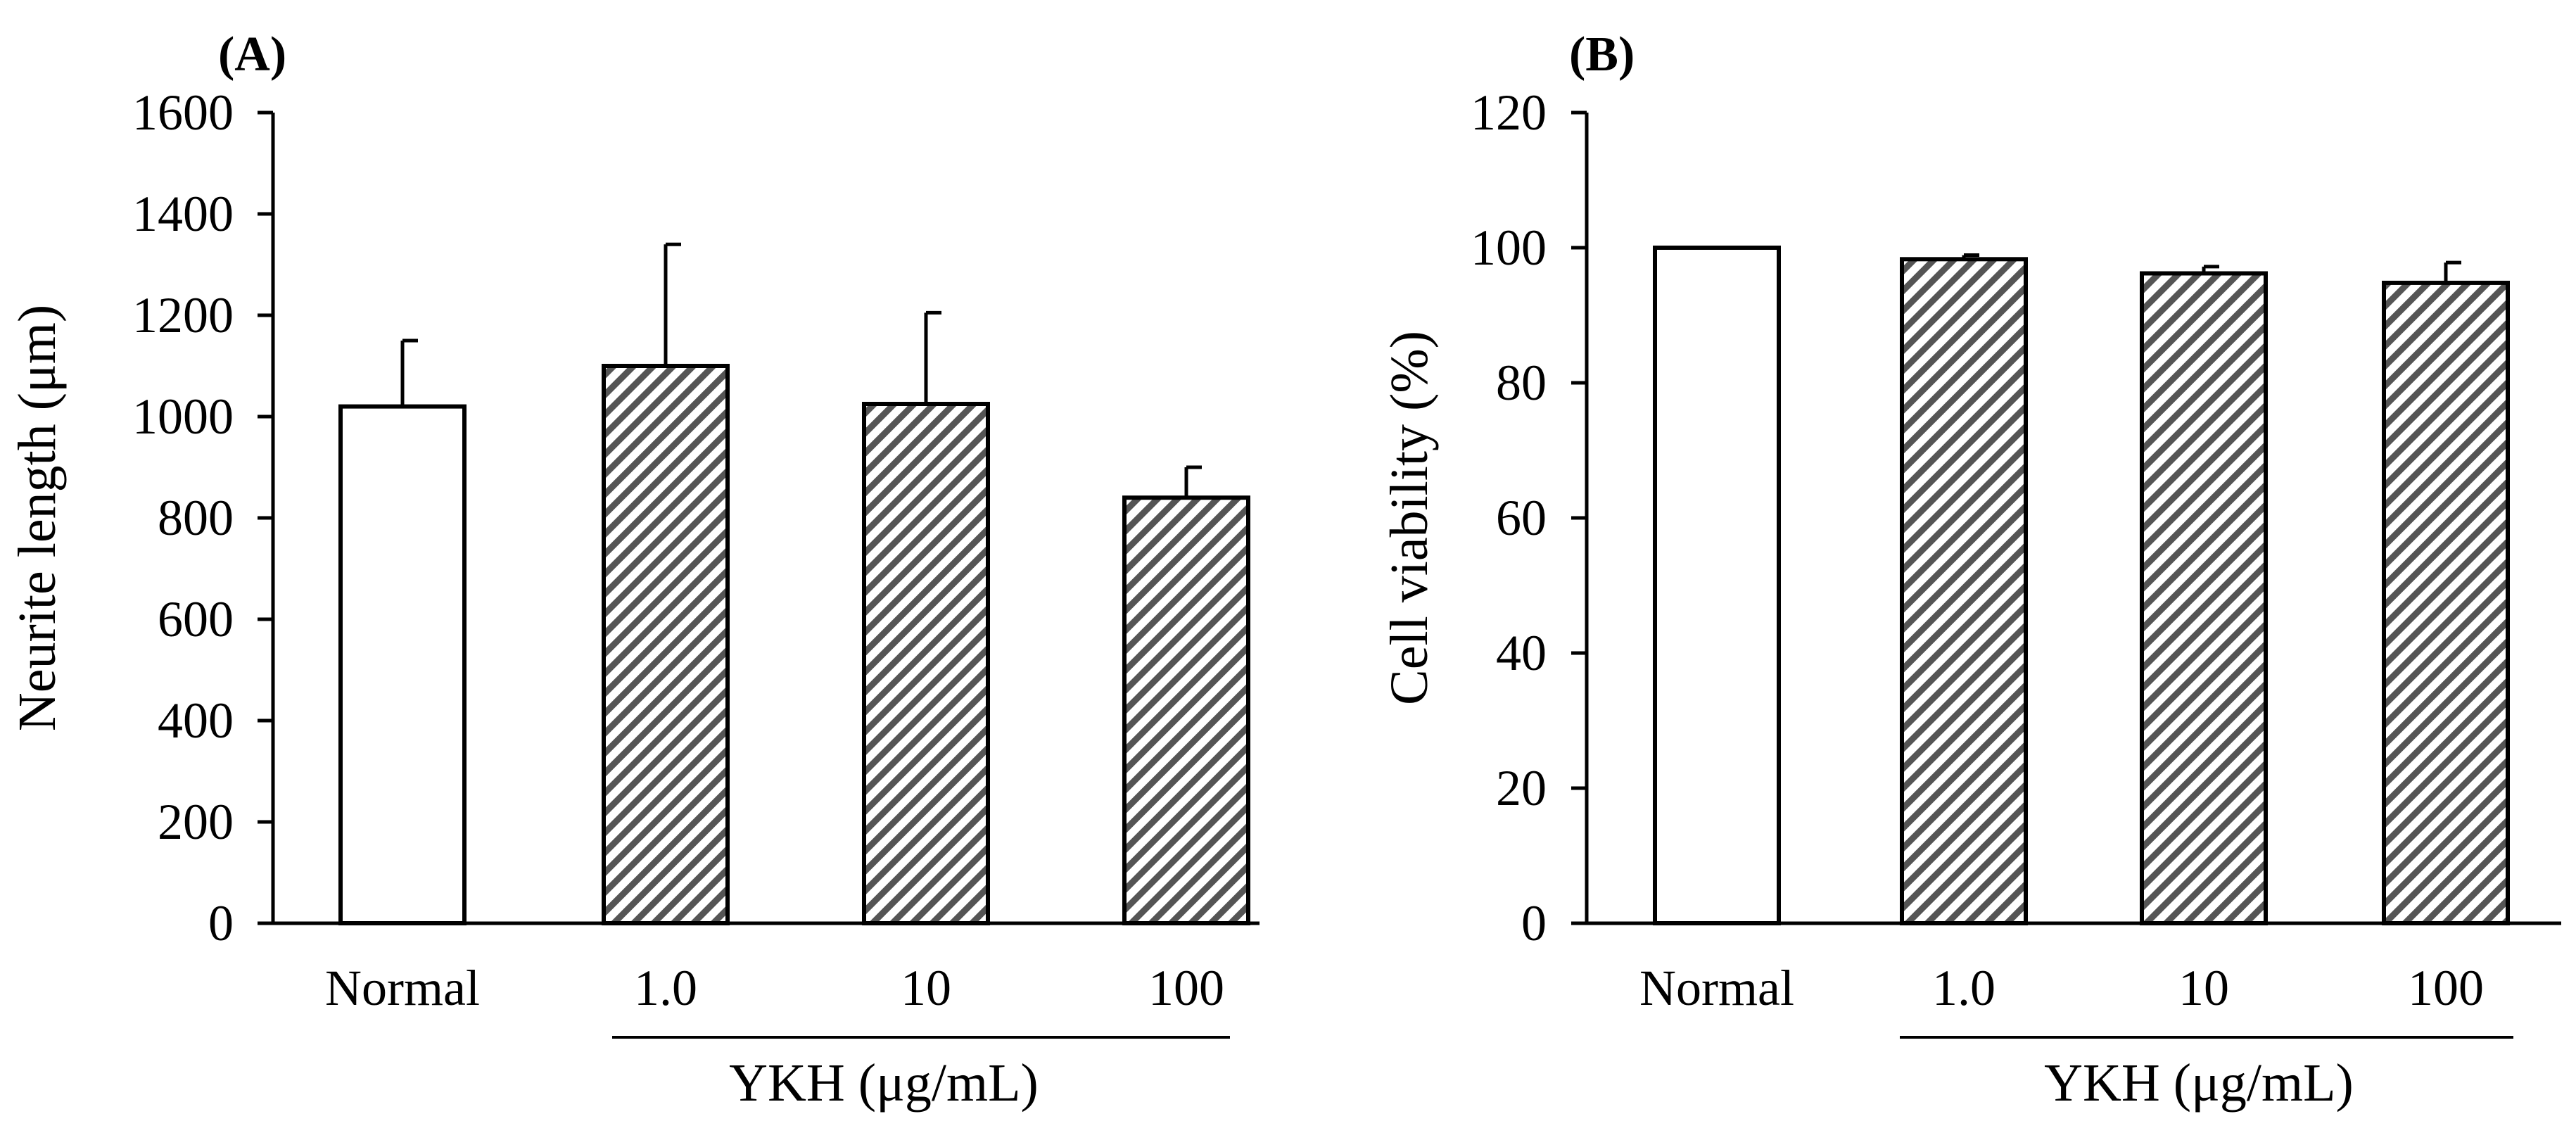 Image resolution: width=2576 pixels, height=1121 pixels. I want to click on panel-b-y-tick-label: 20, so click(1522, 788).